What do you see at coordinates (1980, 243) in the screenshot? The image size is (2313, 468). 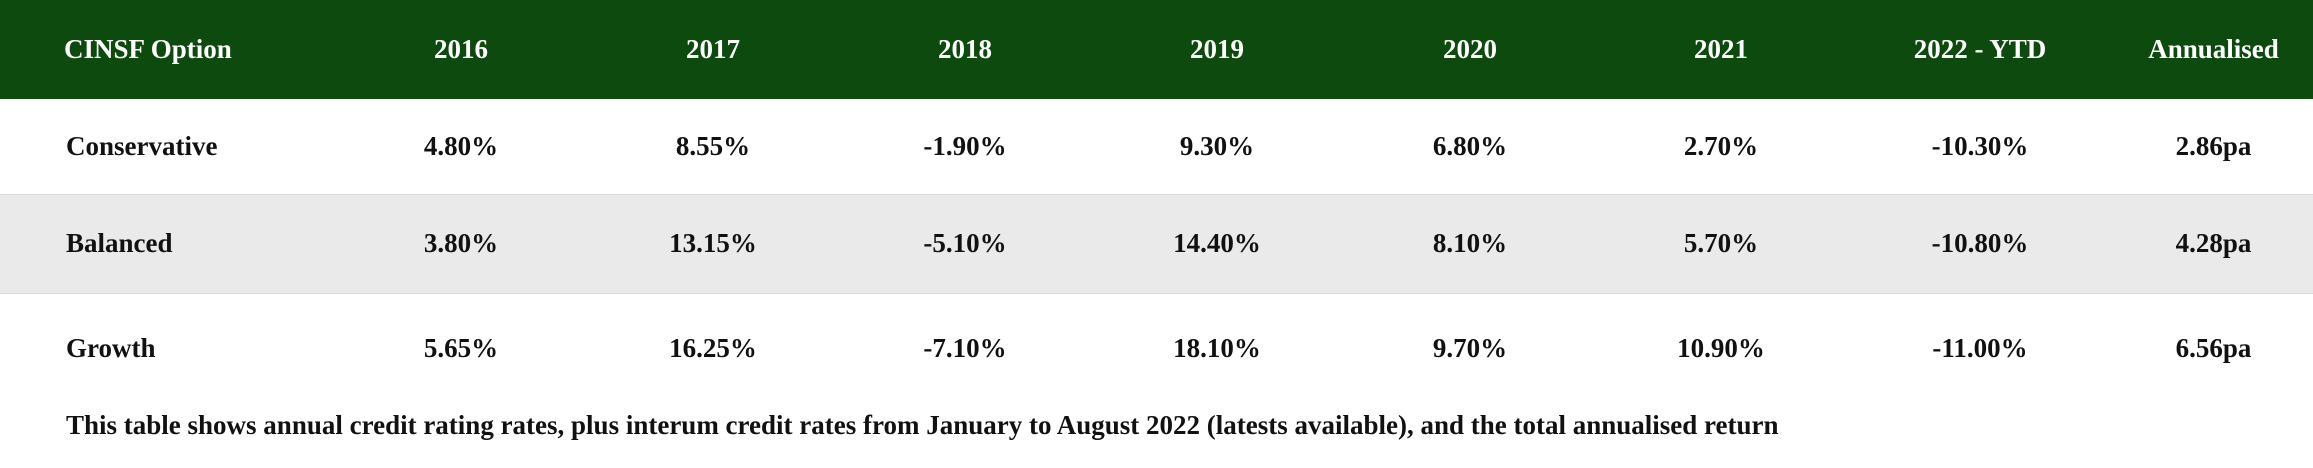 I see `table-cell: -10.80%` at bounding box center [1980, 243].